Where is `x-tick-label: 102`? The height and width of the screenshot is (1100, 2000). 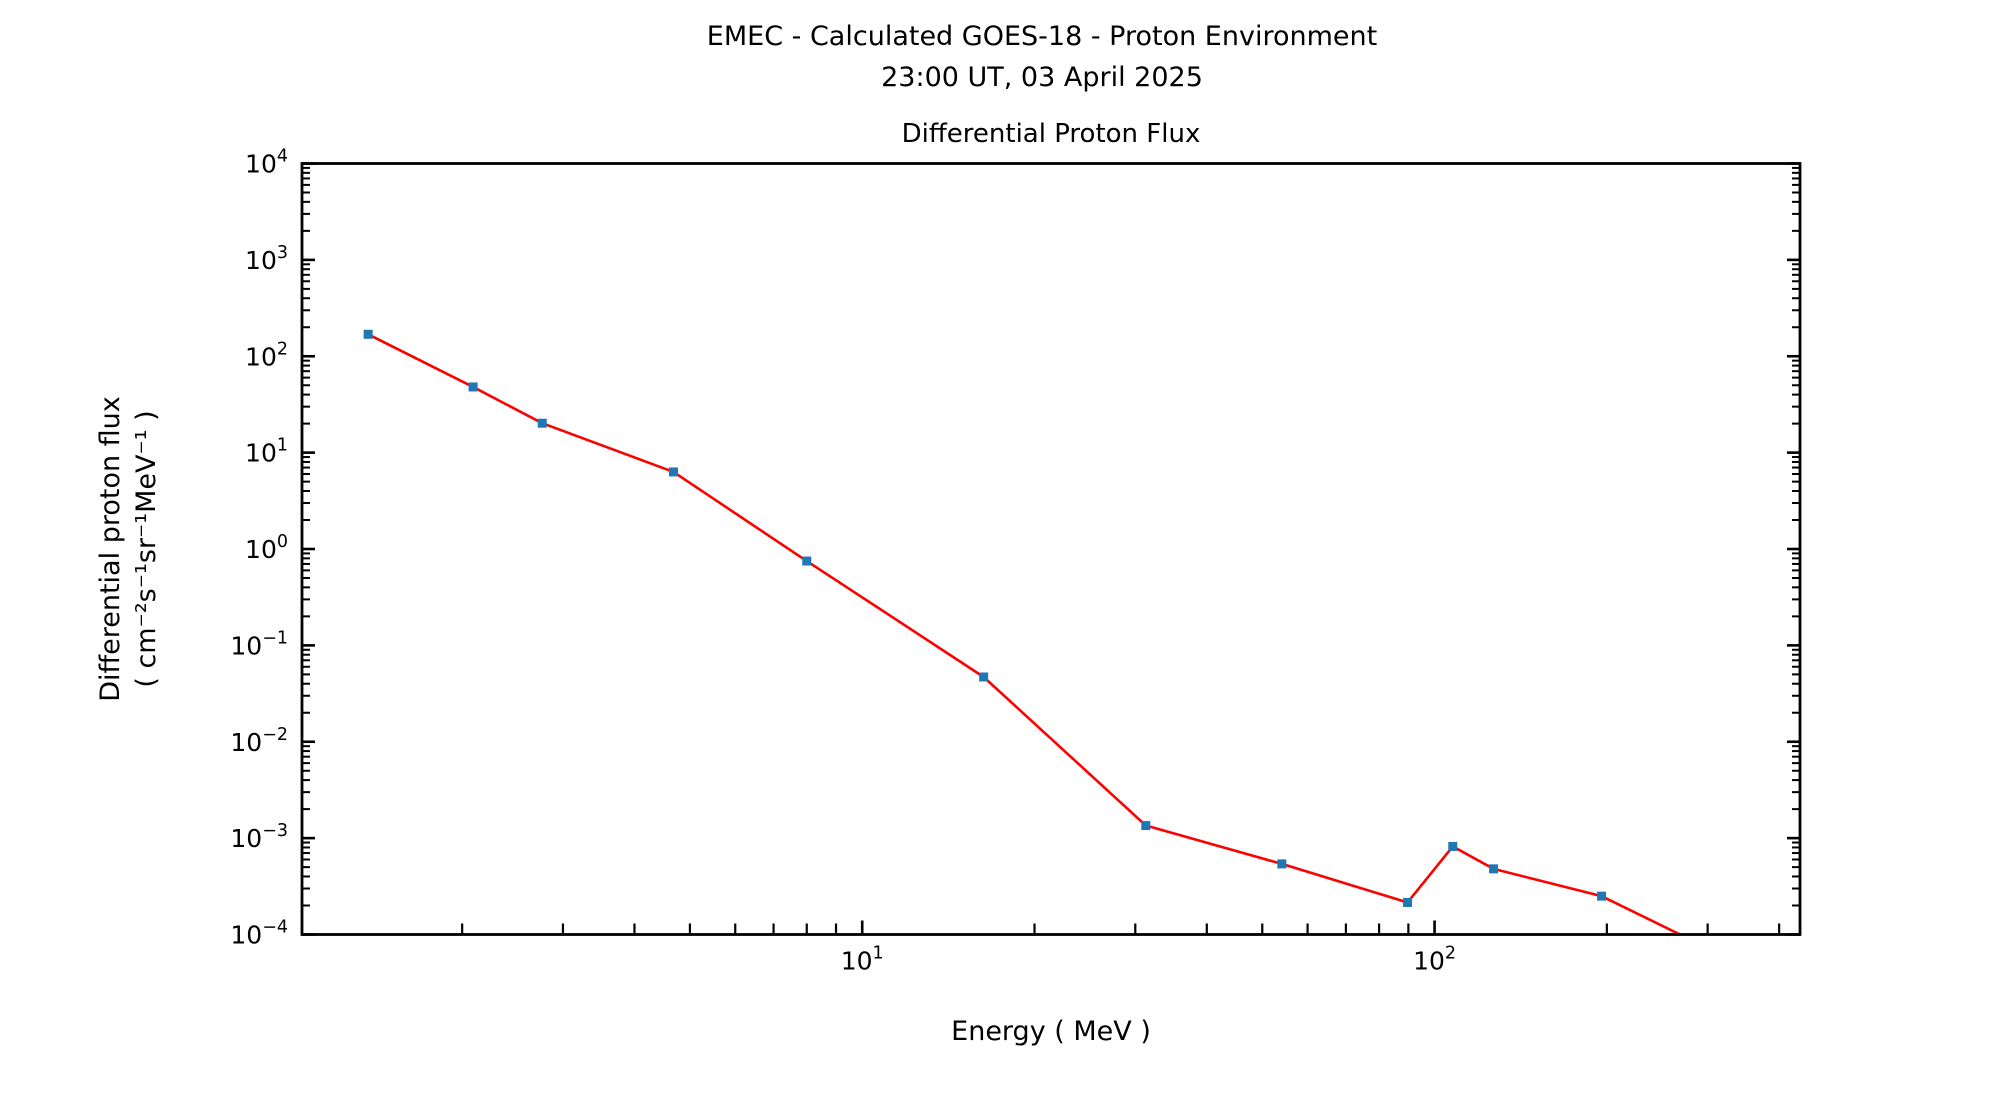 x-tick-label: 102 is located at coordinates (1434, 960).